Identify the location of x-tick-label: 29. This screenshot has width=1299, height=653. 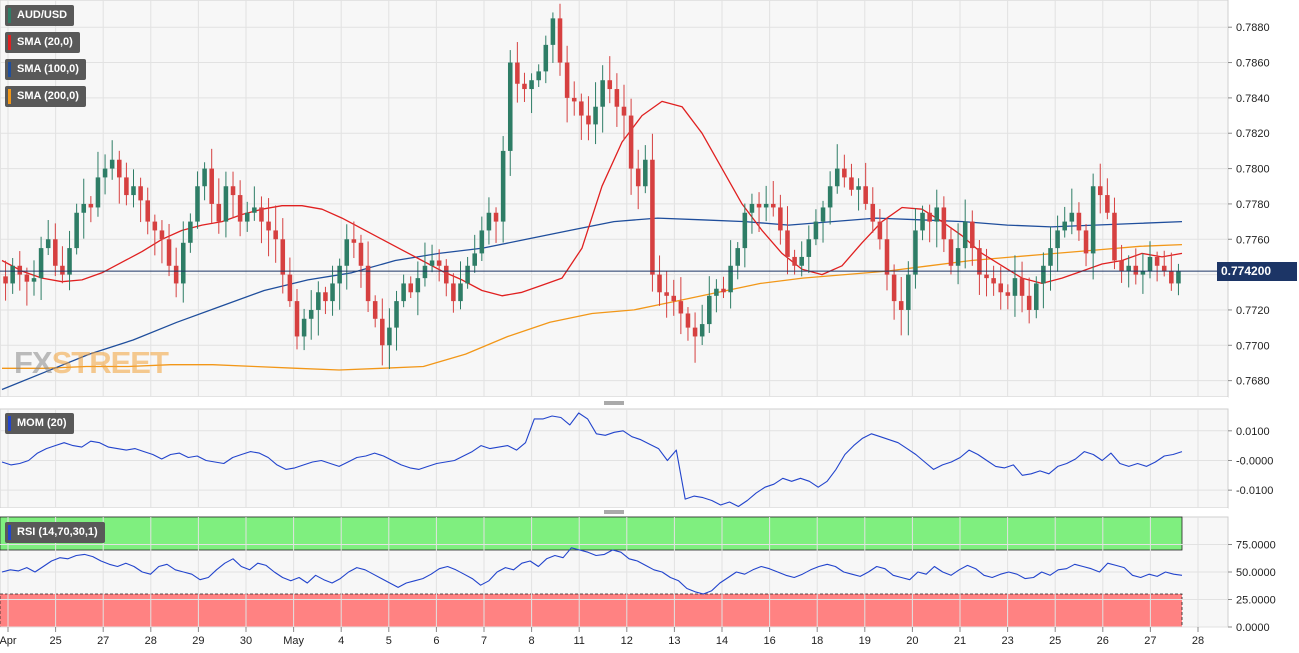
(198, 641).